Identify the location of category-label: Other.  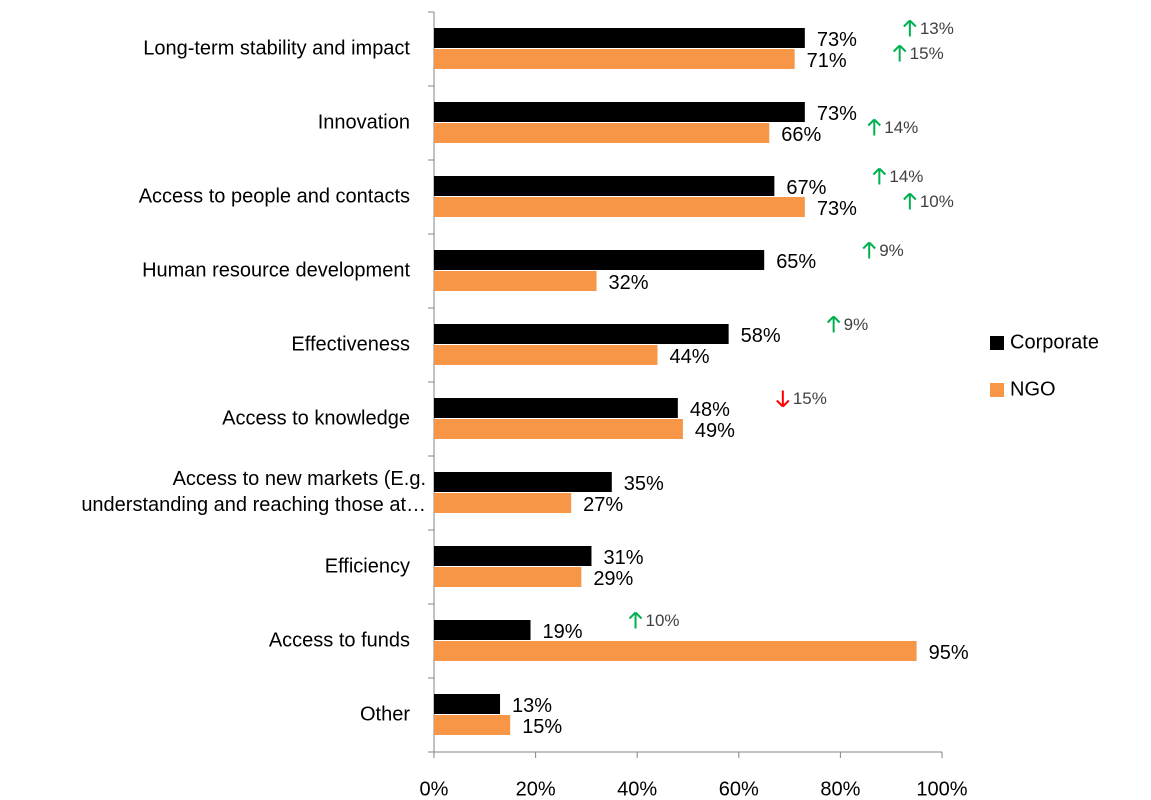
(385, 714).